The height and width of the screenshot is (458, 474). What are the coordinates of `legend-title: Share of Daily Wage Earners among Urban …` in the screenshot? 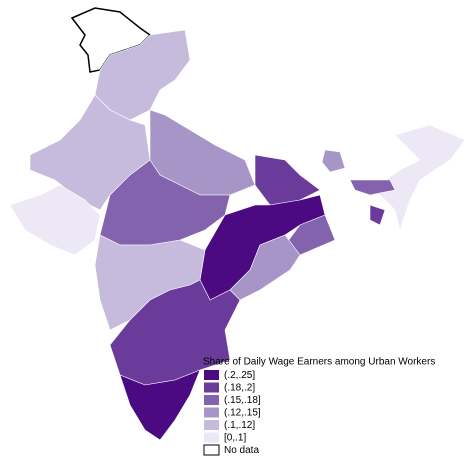 It's located at (319, 362).